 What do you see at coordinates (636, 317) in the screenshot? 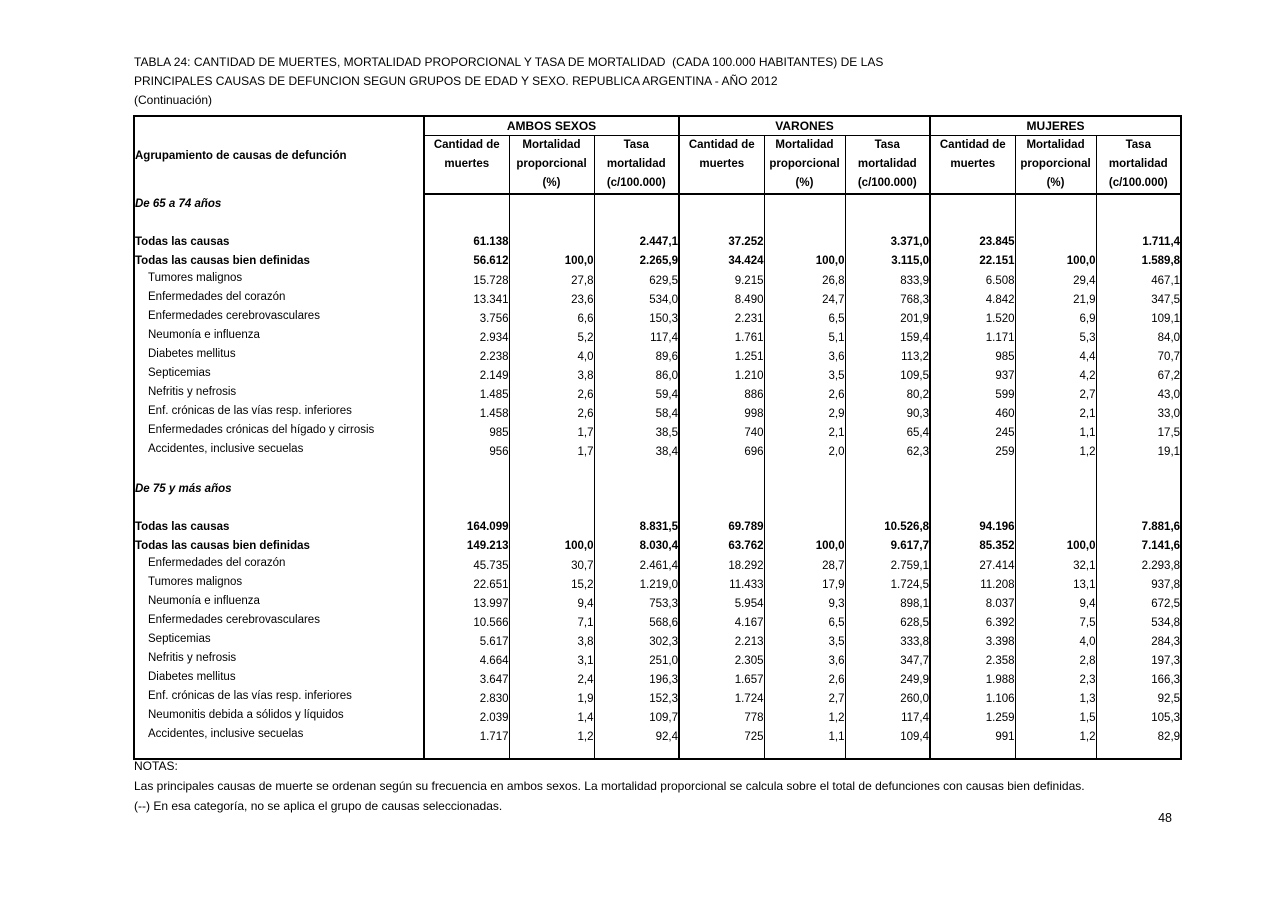
I see `value-cell: 150,3` at bounding box center [636, 317].